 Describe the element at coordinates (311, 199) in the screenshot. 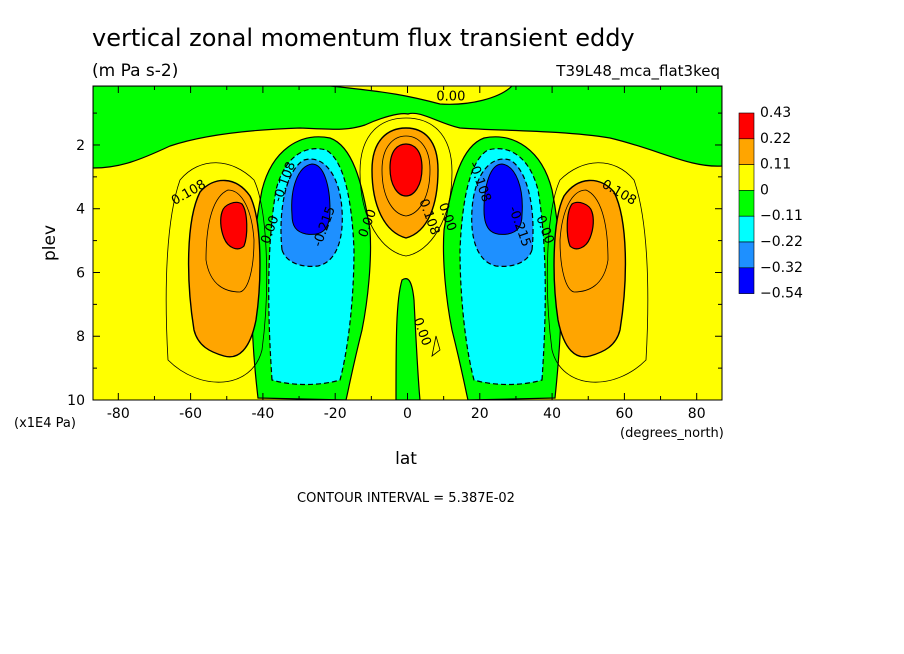

I see `deepblue-region-left` at that location.